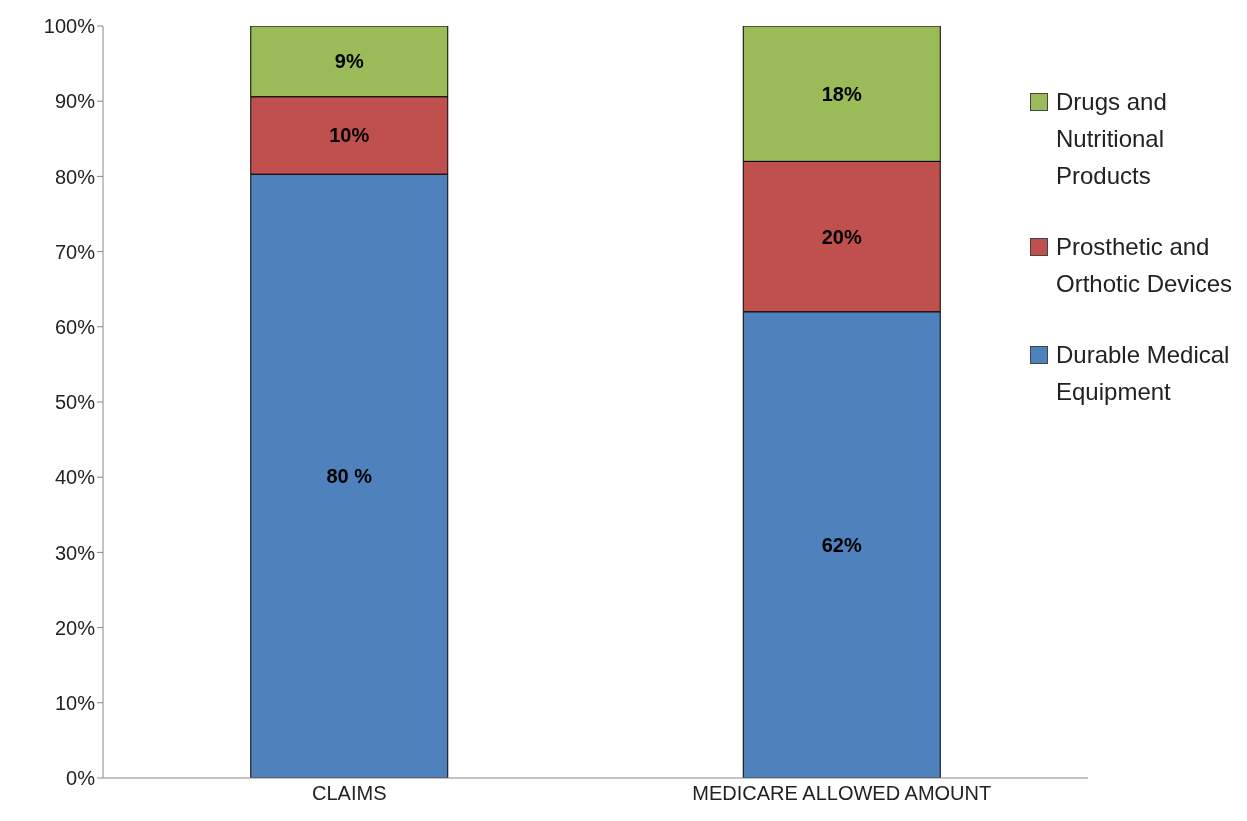  What do you see at coordinates (349, 793) in the screenshot?
I see `x-tick-label: CLAIMS` at bounding box center [349, 793].